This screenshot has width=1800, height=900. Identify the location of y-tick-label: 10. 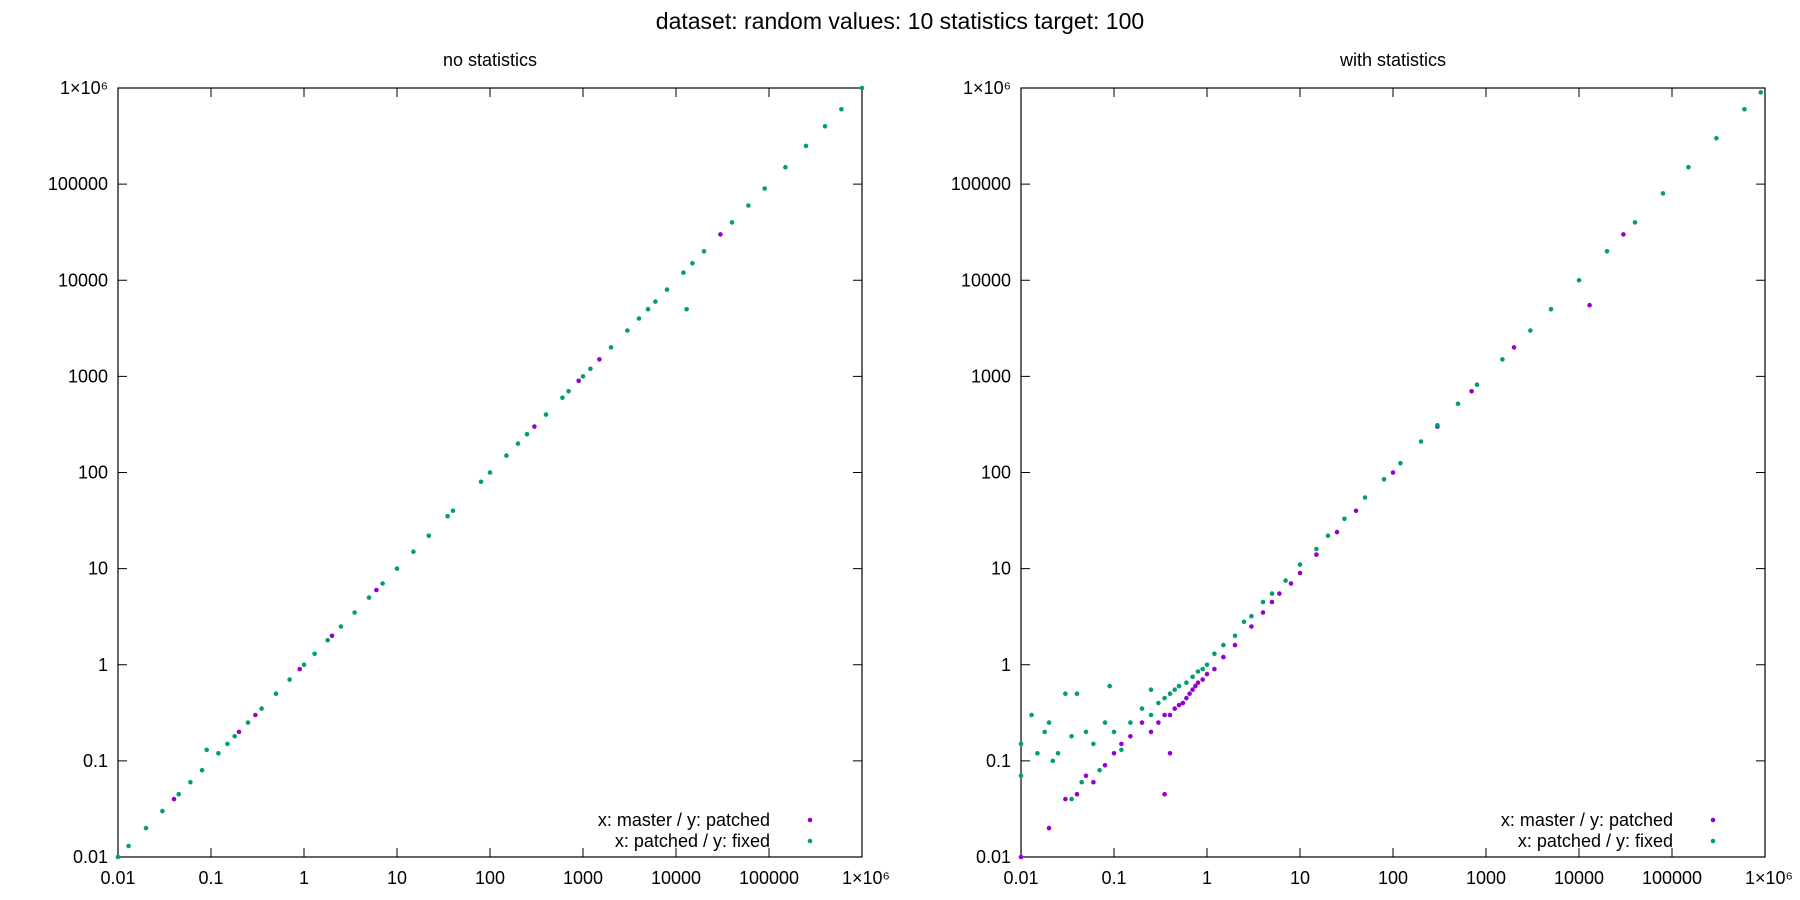
(98, 569).